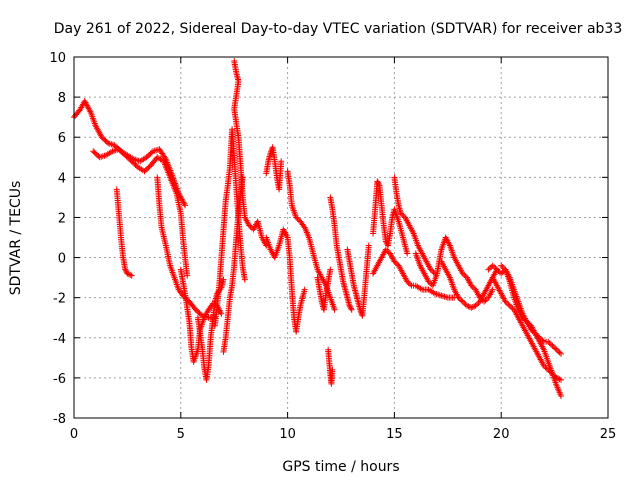 The image size is (640, 480). Describe the element at coordinates (340, 467) in the screenshot. I see `x-axis-label: GPS time / hours` at that location.